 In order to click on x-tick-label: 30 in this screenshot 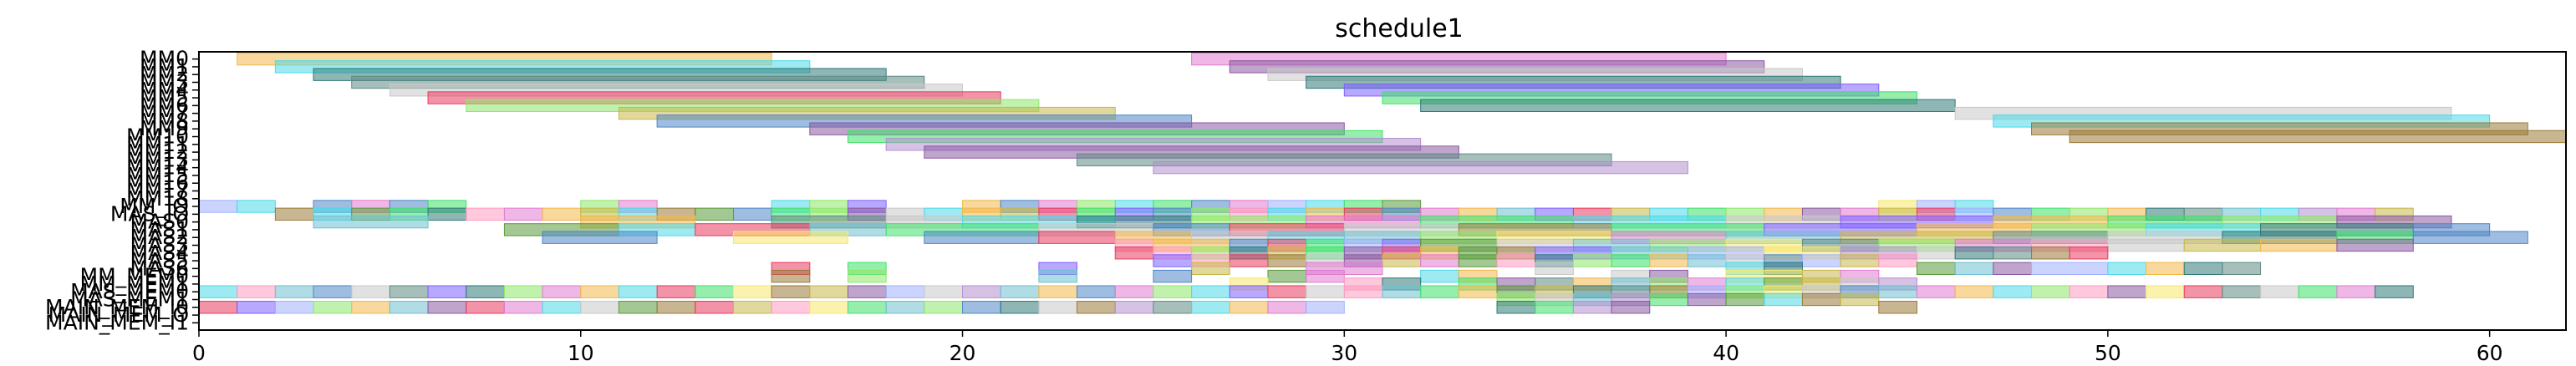, I will do `click(1344, 353)`.